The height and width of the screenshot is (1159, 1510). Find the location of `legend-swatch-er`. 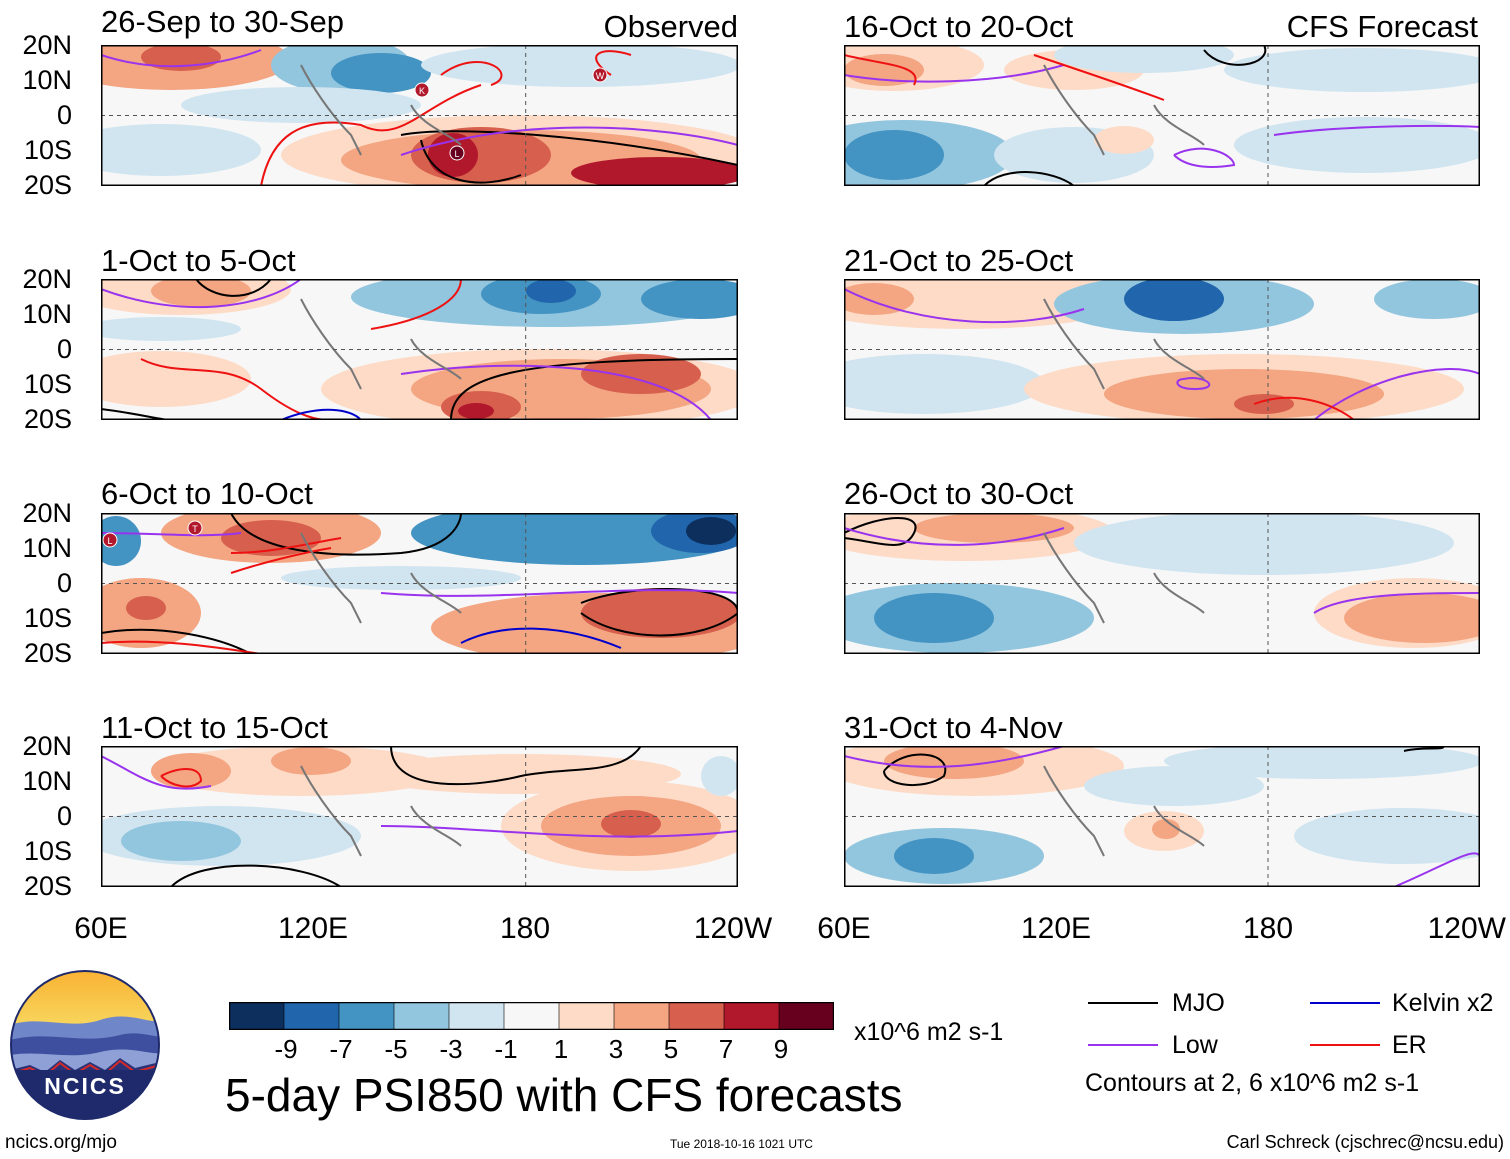

legend-swatch-er is located at coordinates (1345, 1045).